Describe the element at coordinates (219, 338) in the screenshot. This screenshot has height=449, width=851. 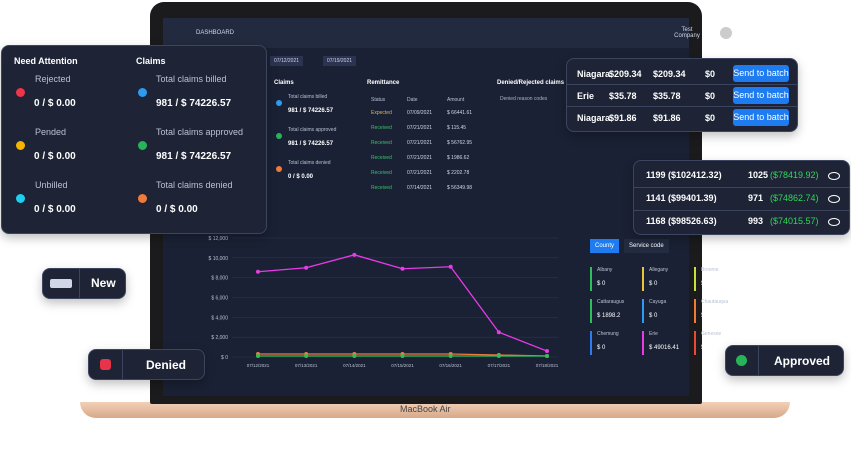
I see `y-tick-label: $ 2,000` at that location.